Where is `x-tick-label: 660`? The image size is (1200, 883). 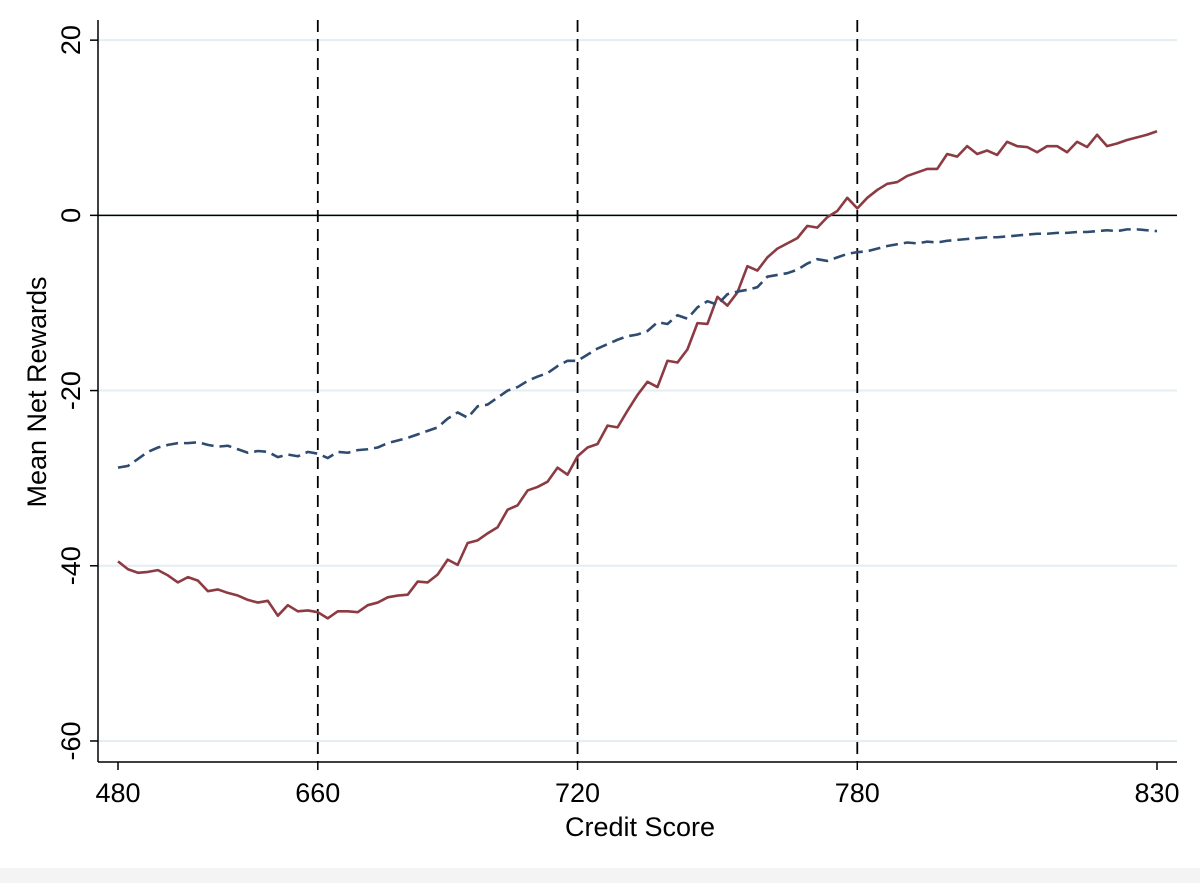
x-tick-label: 660 is located at coordinates (317, 793).